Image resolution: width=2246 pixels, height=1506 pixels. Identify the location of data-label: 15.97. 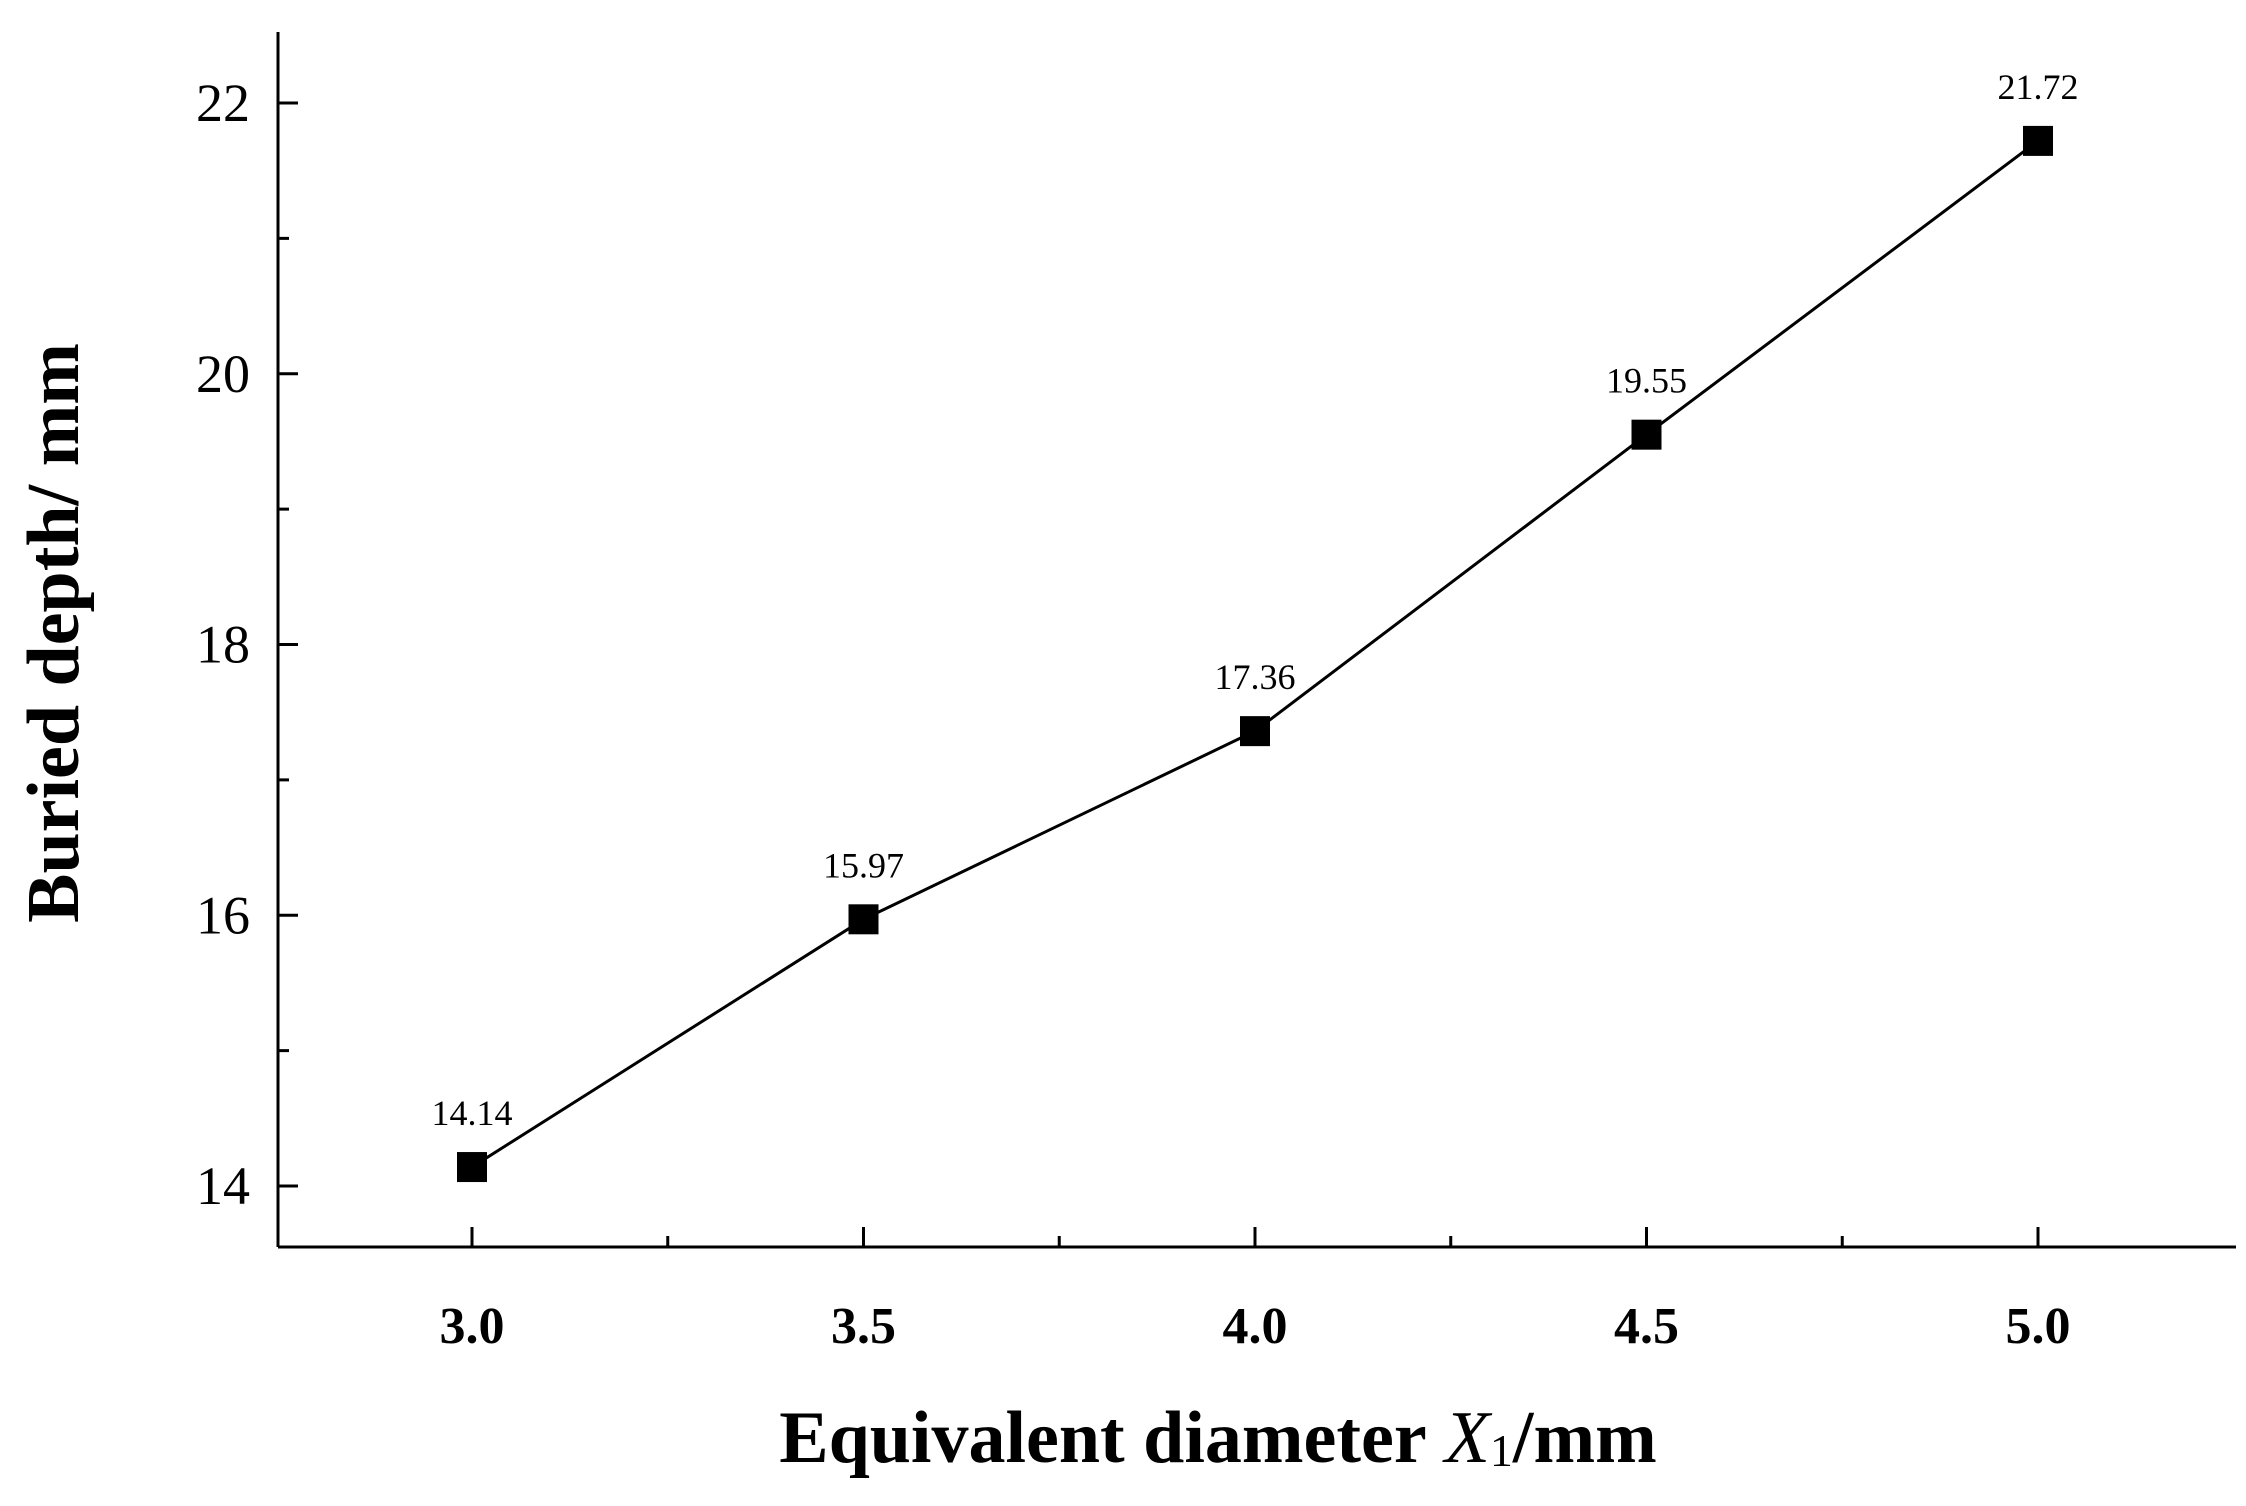
(863, 865).